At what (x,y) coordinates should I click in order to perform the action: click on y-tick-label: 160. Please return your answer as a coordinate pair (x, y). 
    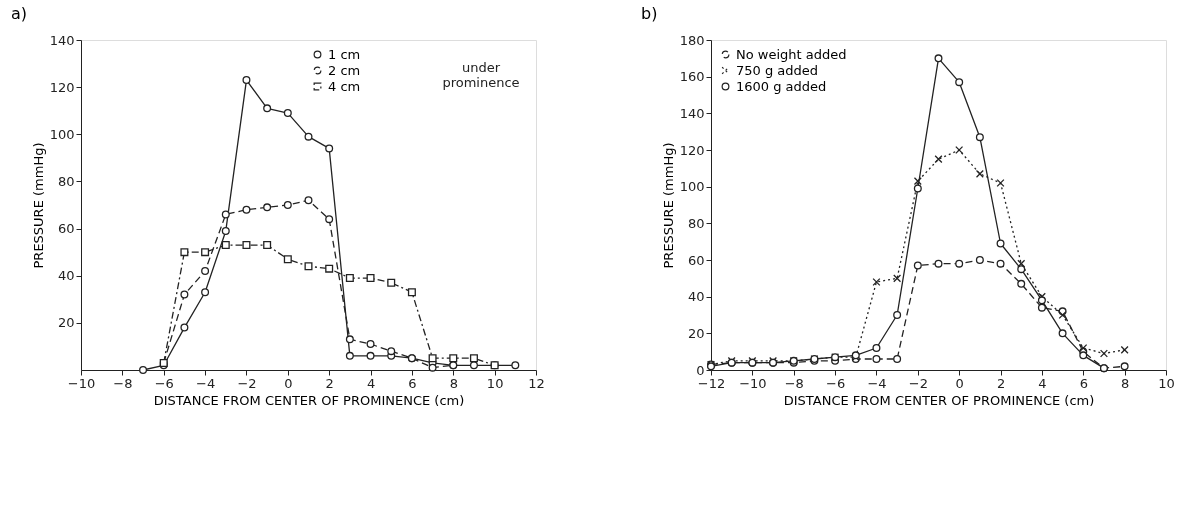
    Looking at the image, I should click on (692, 77).